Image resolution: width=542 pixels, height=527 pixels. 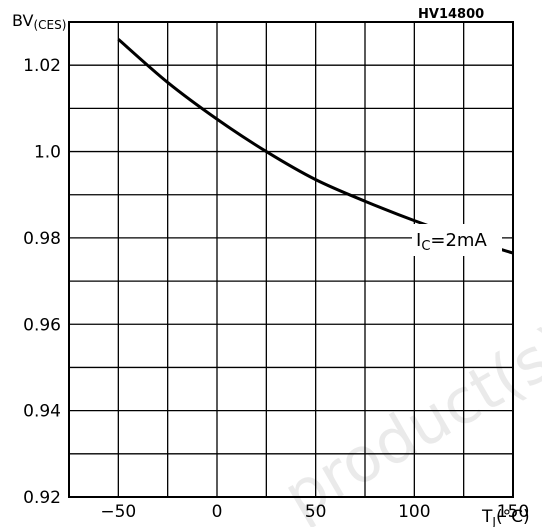 I want to click on series-annotation: IC=2mA, so click(x=457, y=240).